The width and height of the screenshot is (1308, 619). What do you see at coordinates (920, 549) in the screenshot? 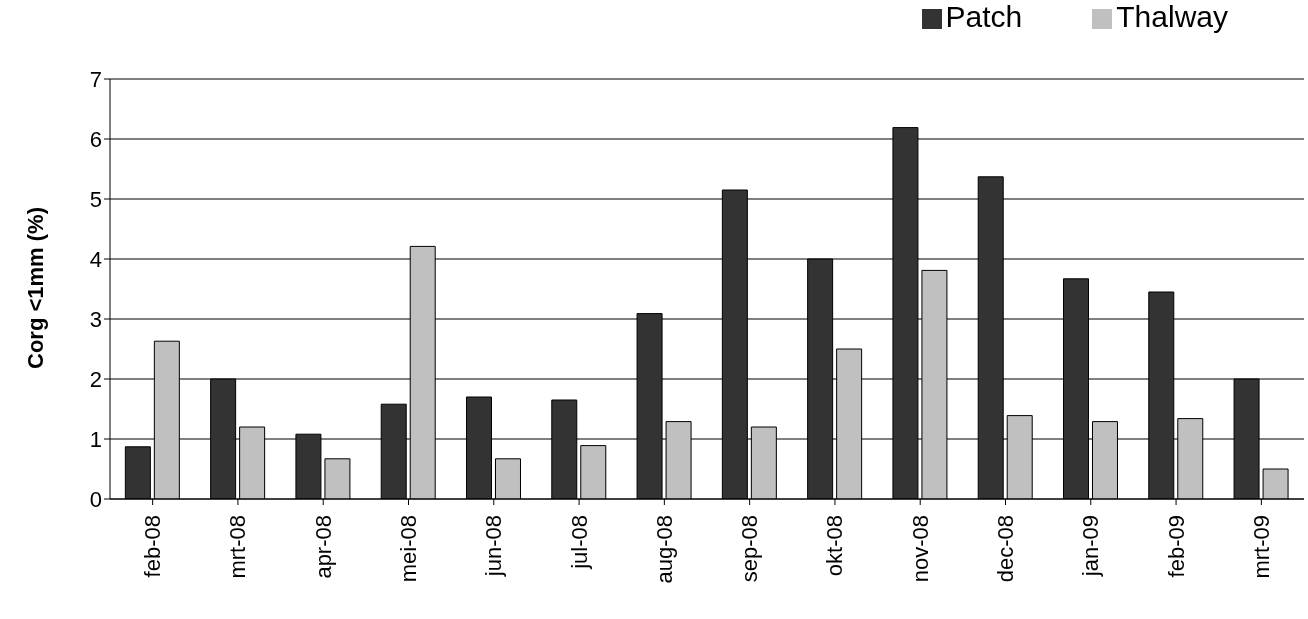
I see `x-tick-label: nov-08` at bounding box center [920, 549].